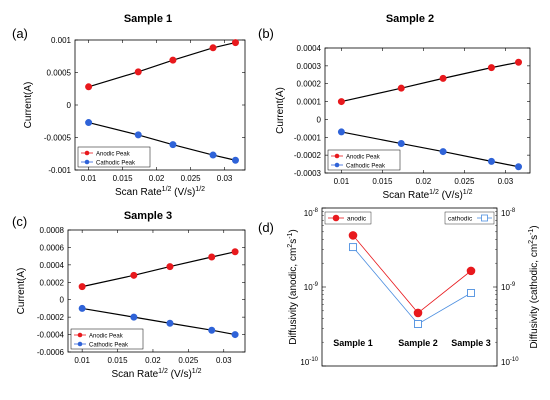  I want to click on y-tick-label: 0.001, so click(61, 40).